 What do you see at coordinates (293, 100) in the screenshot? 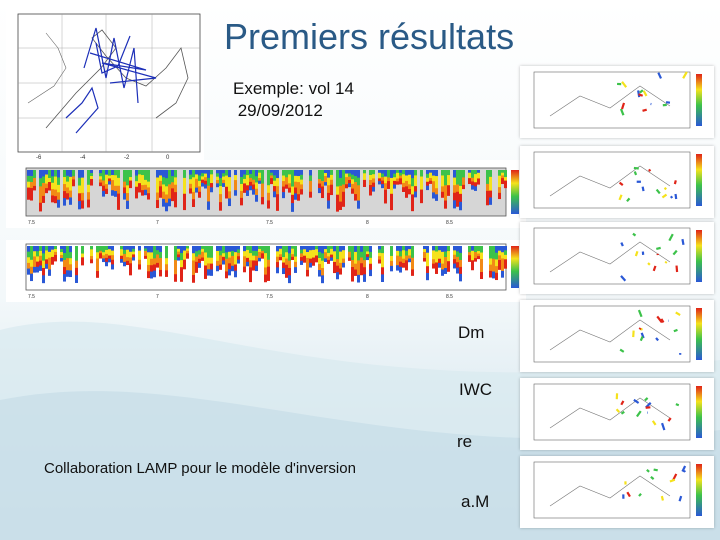
I see `slide-subtitle: Exemple: vol 14 29/09/2012` at bounding box center [293, 100].